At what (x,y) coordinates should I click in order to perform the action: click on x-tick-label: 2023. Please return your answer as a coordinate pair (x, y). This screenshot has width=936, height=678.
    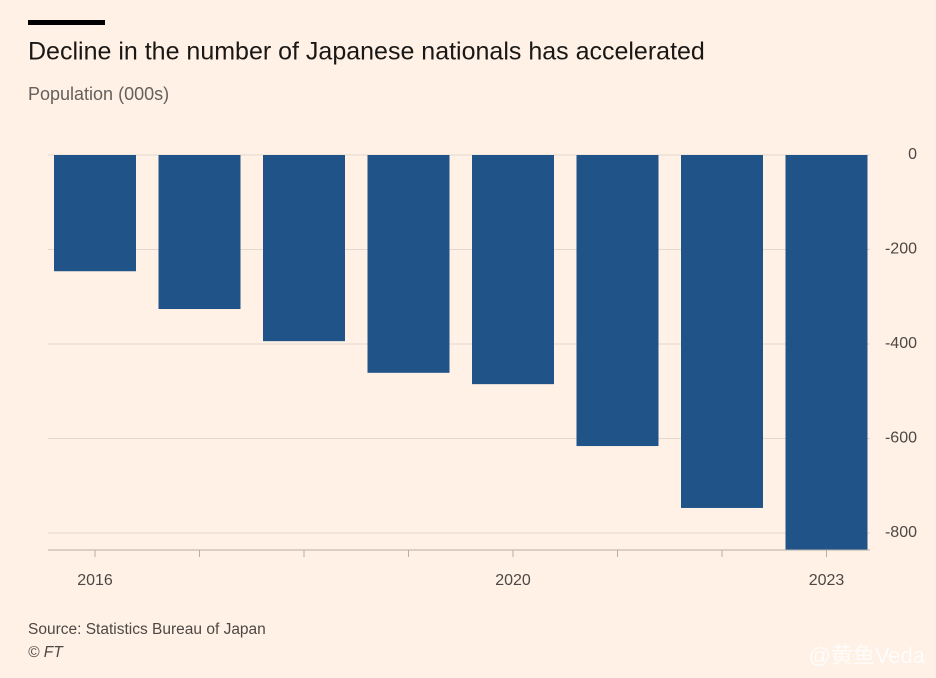
    Looking at the image, I should click on (827, 580).